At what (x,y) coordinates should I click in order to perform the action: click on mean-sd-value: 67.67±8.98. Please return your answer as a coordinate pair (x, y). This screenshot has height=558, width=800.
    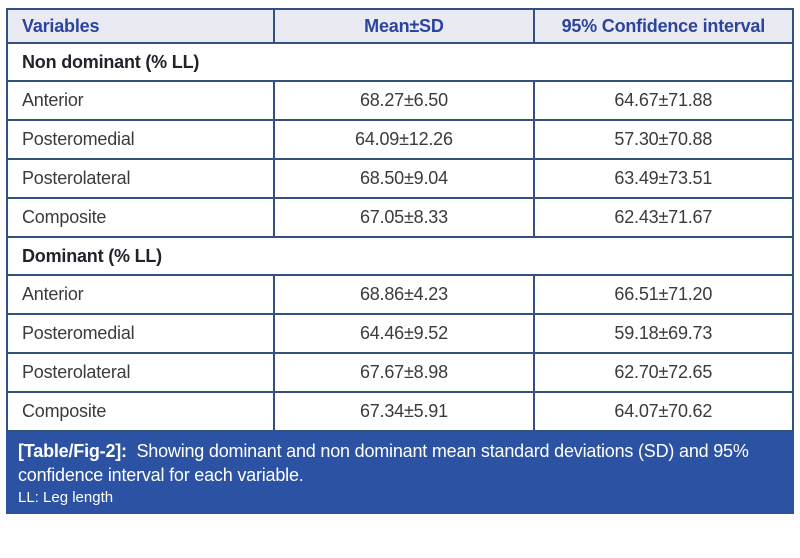
    Looking at the image, I should click on (404, 372).